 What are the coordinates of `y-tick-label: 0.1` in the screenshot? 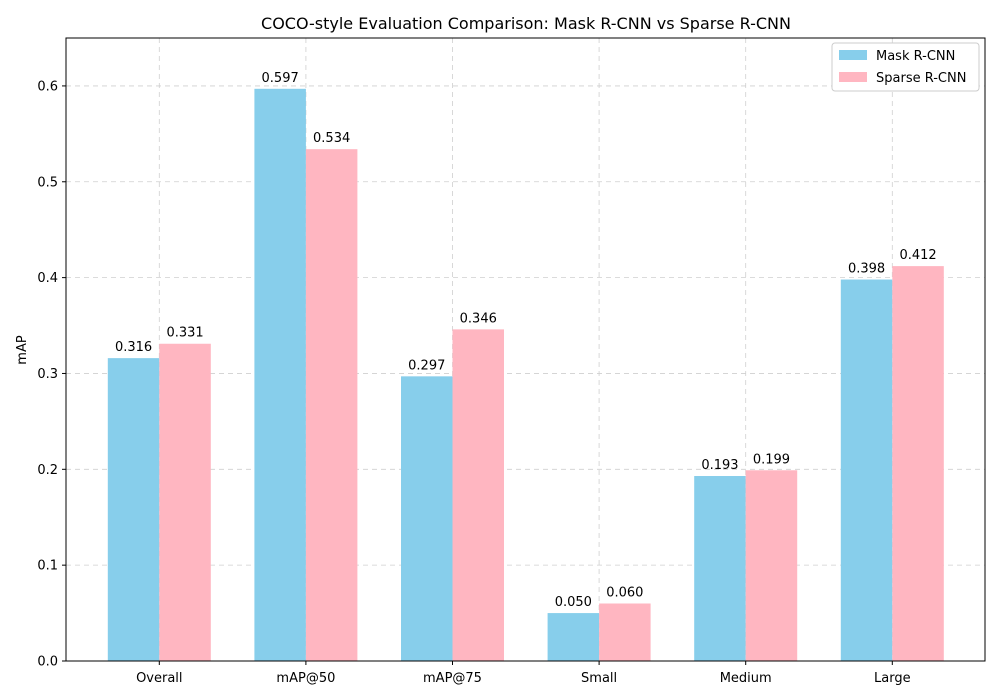 It's located at (47, 566).